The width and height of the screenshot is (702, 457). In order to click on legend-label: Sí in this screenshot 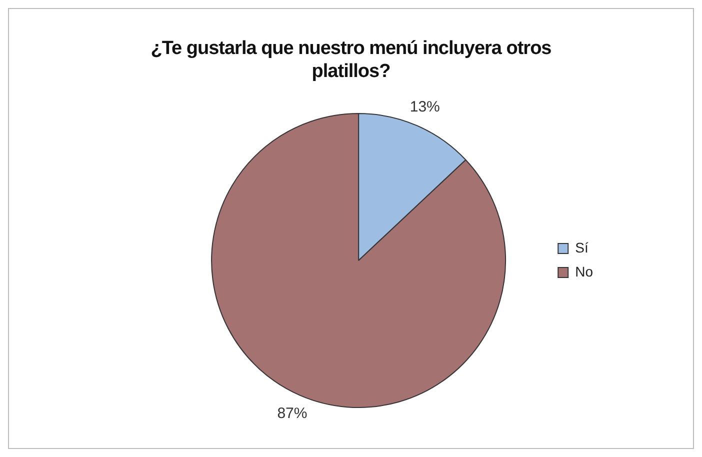, I will do `click(581, 247)`.